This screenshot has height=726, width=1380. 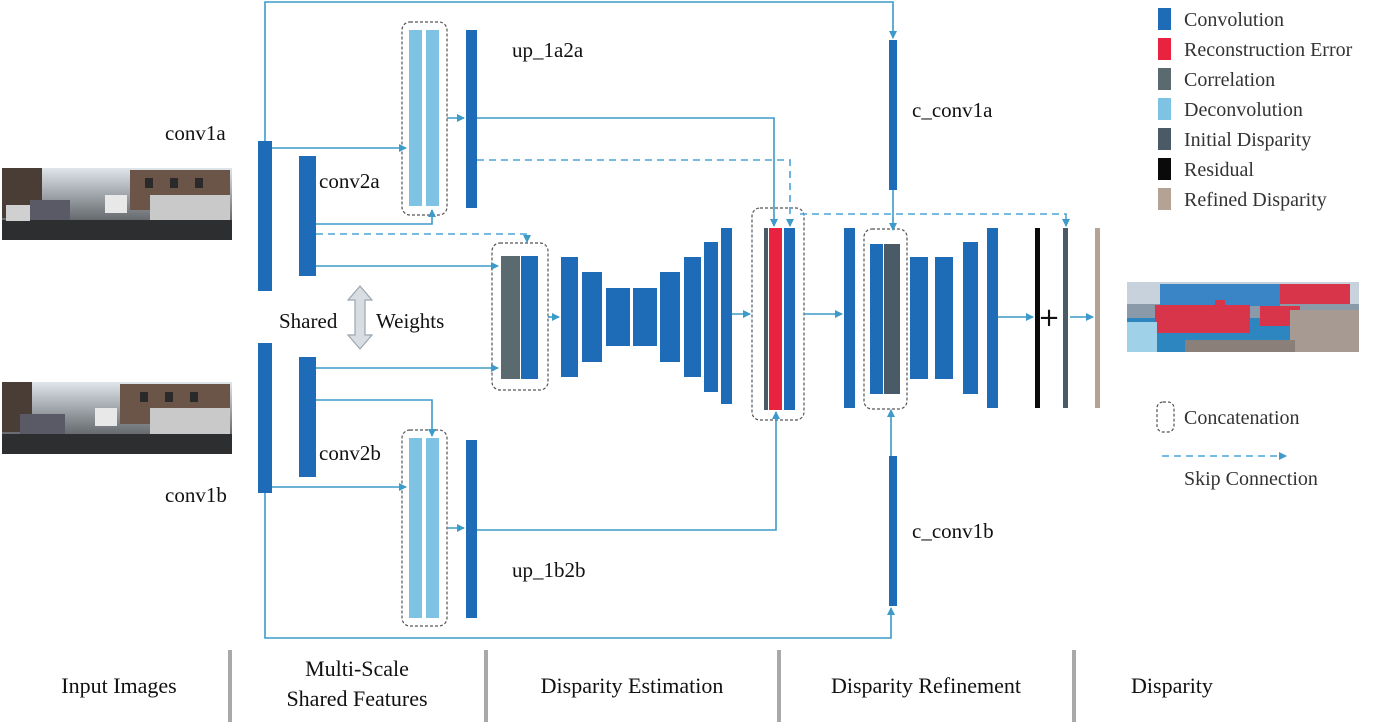 What do you see at coordinates (789, 319) in the screenshot?
I see `reconstruction-conv-block` at bounding box center [789, 319].